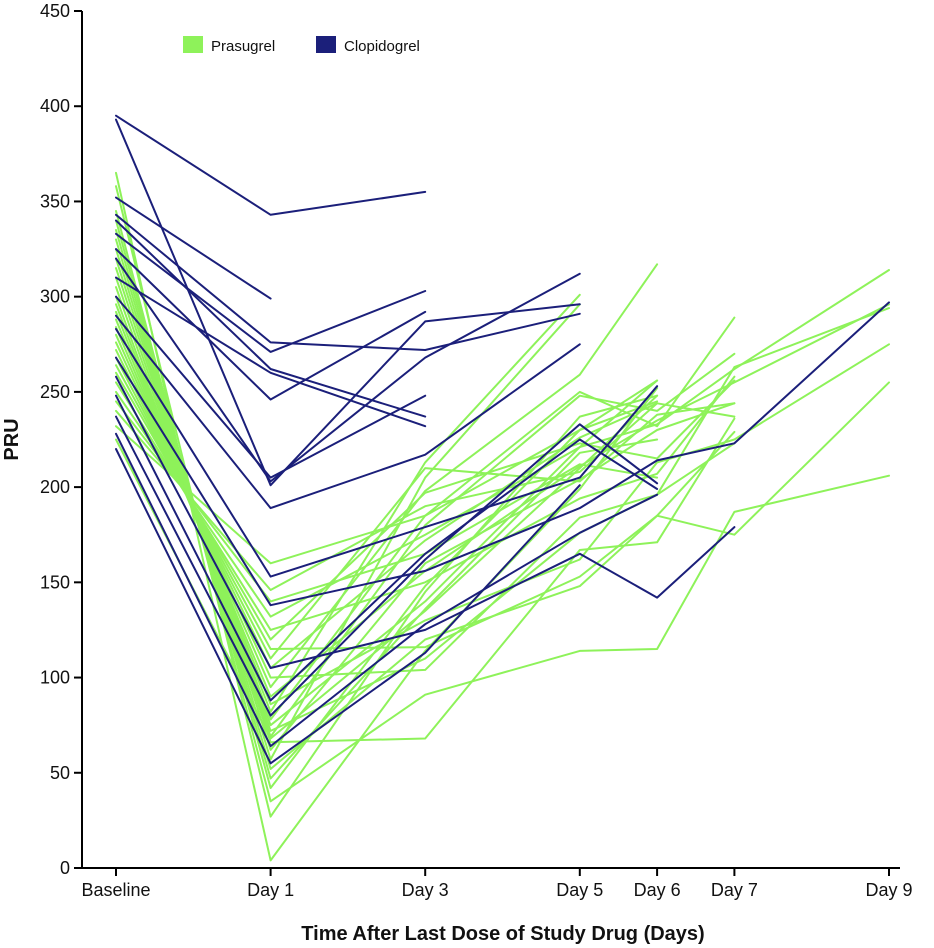 This screenshot has width=934, height=948. Describe the element at coordinates (61, 439) in the screenshot. I see `y-axis-ticks: 0 50 100 150 200 250 300 350 400 450` at that location.